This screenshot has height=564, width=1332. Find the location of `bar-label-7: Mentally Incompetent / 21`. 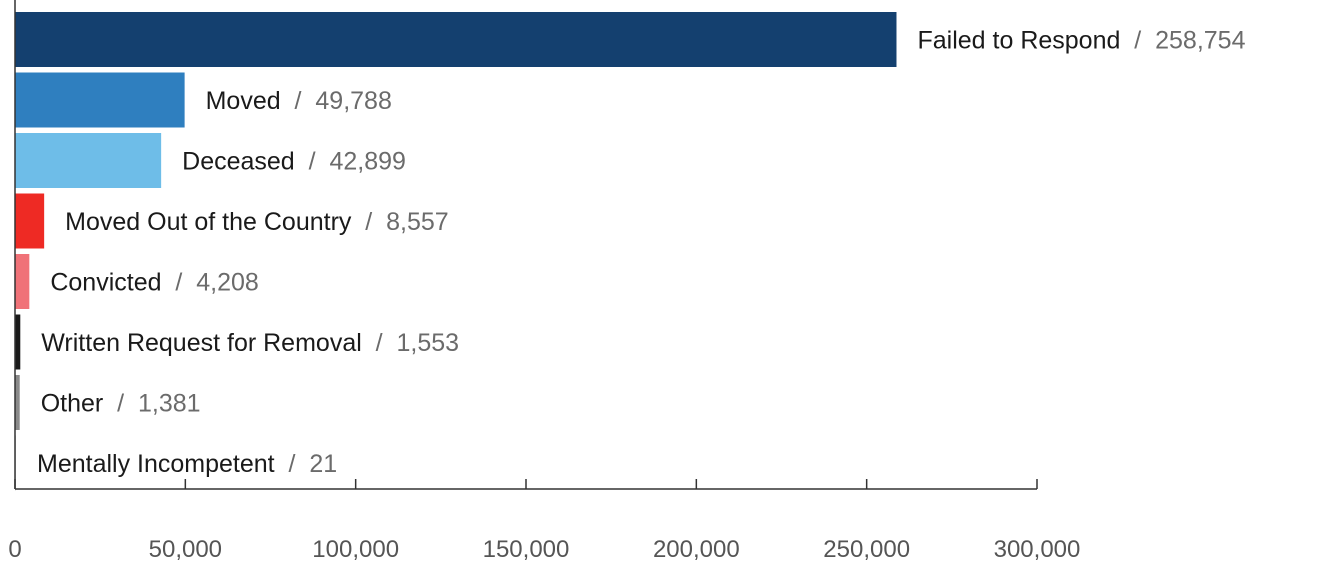

bar-label-7: Mentally Incompetent / 21 is located at coordinates (187, 464).